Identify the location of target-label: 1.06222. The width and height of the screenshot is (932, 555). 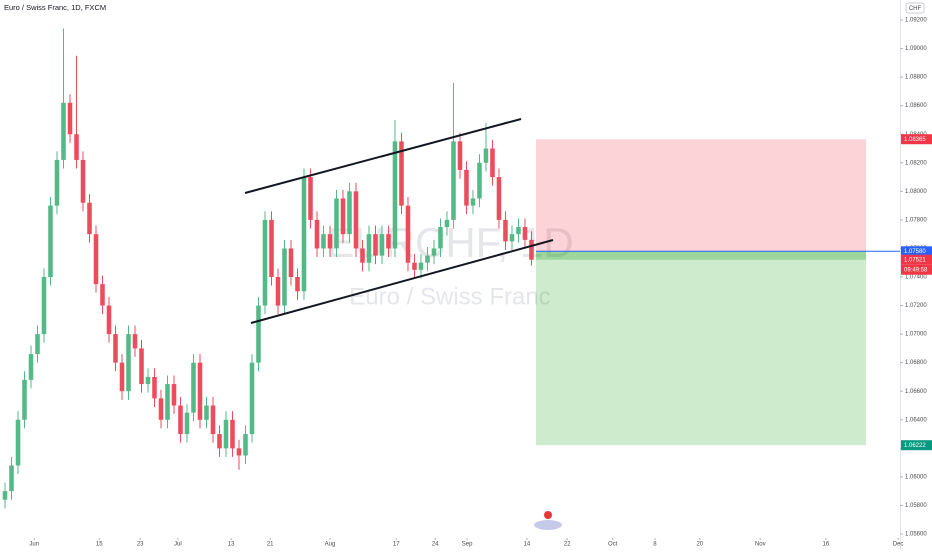
(915, 446).